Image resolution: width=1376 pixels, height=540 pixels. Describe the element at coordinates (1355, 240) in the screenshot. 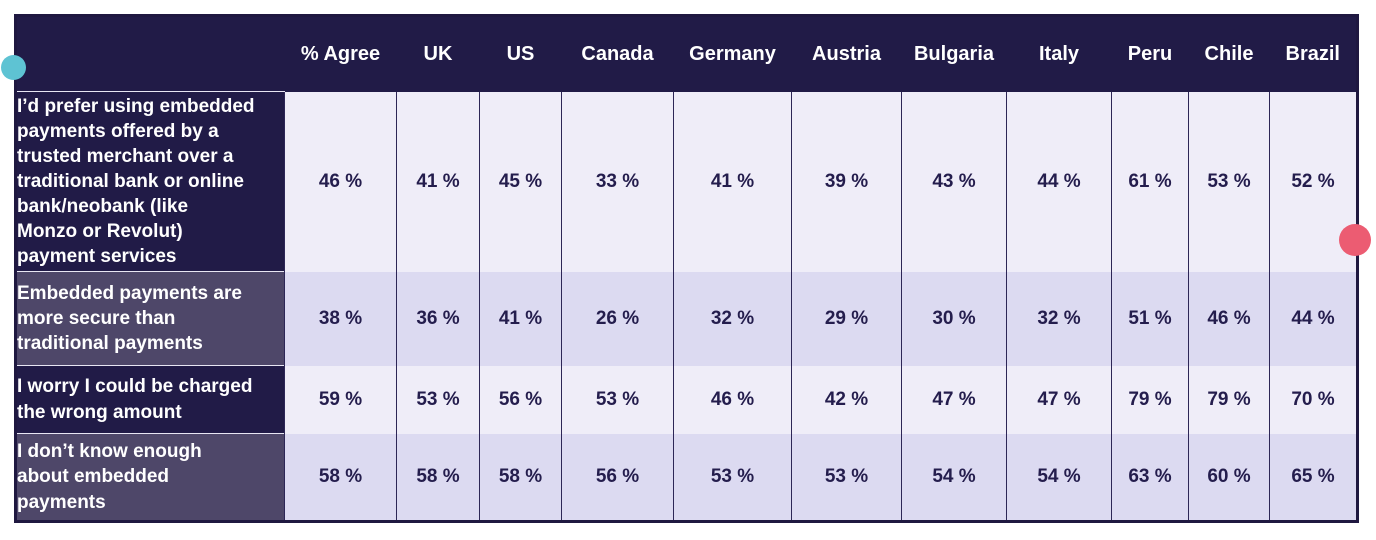

I see `pink-accent-dot` at that location.